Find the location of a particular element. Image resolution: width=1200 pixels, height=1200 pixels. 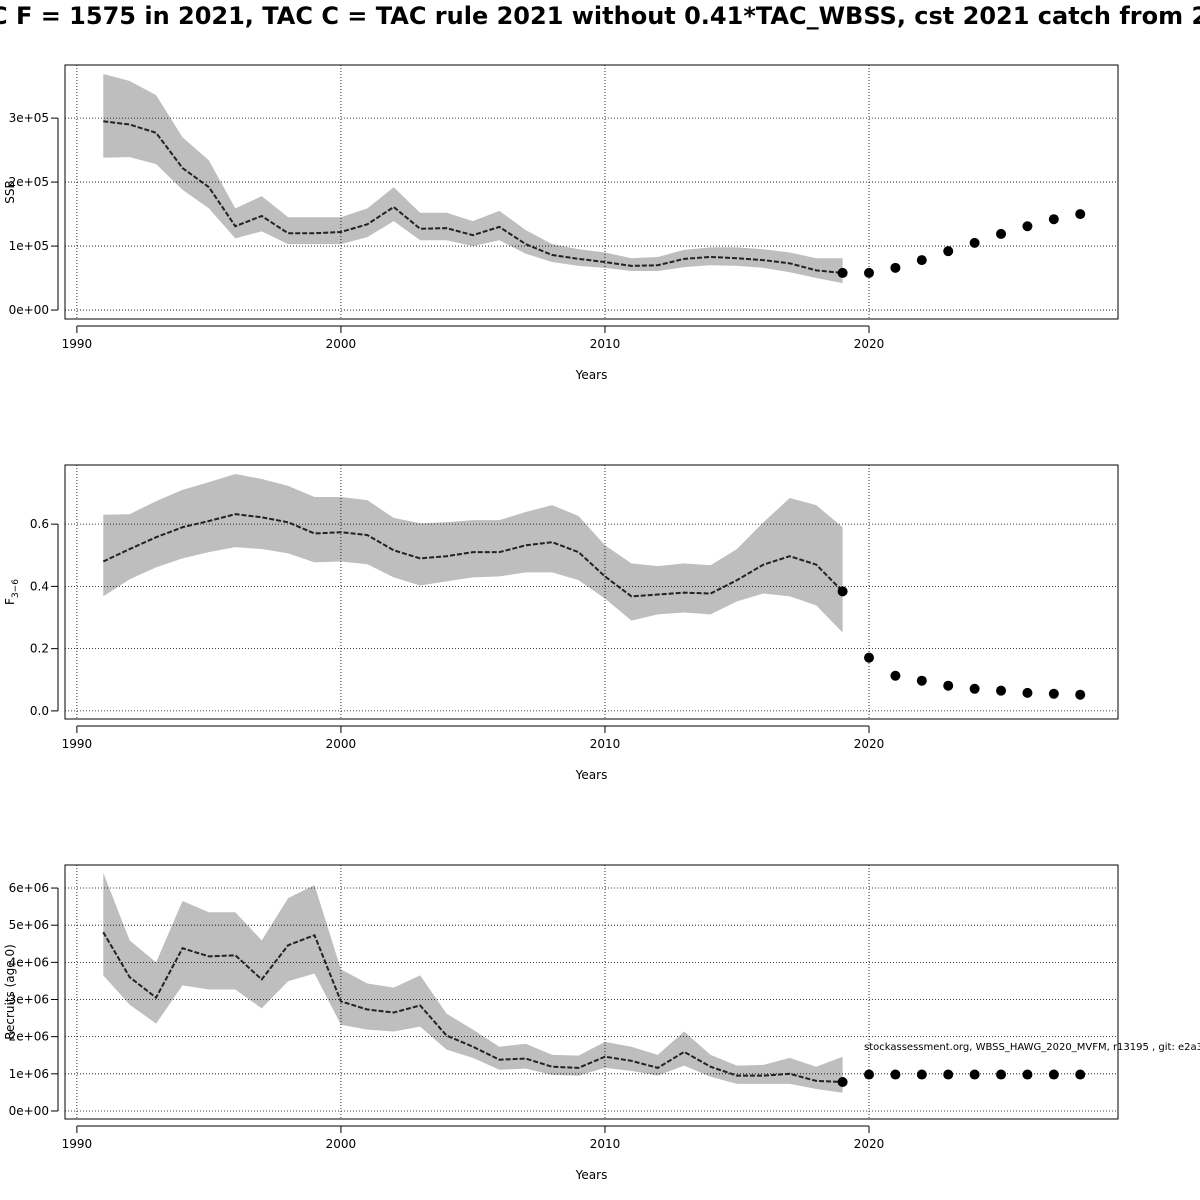

y-tick-label: 4e+06 is located at coordinates (29, 962).